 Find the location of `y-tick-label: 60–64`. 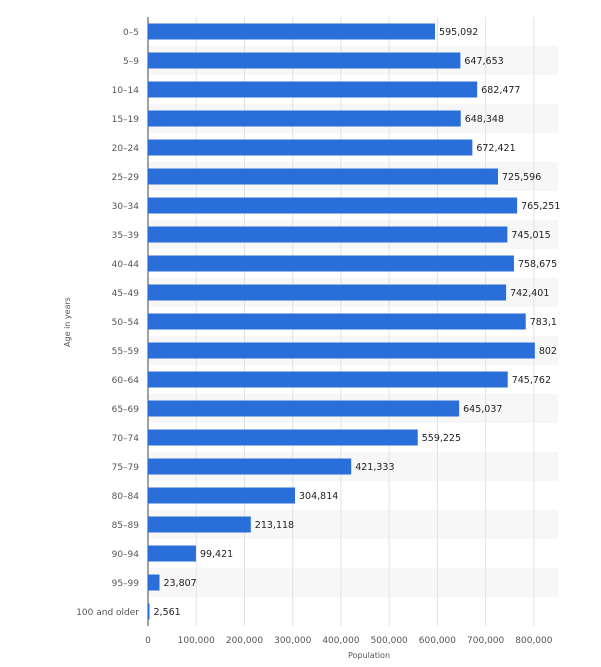

y-tick-label: 60–64 is located at coordinates (126, 381).